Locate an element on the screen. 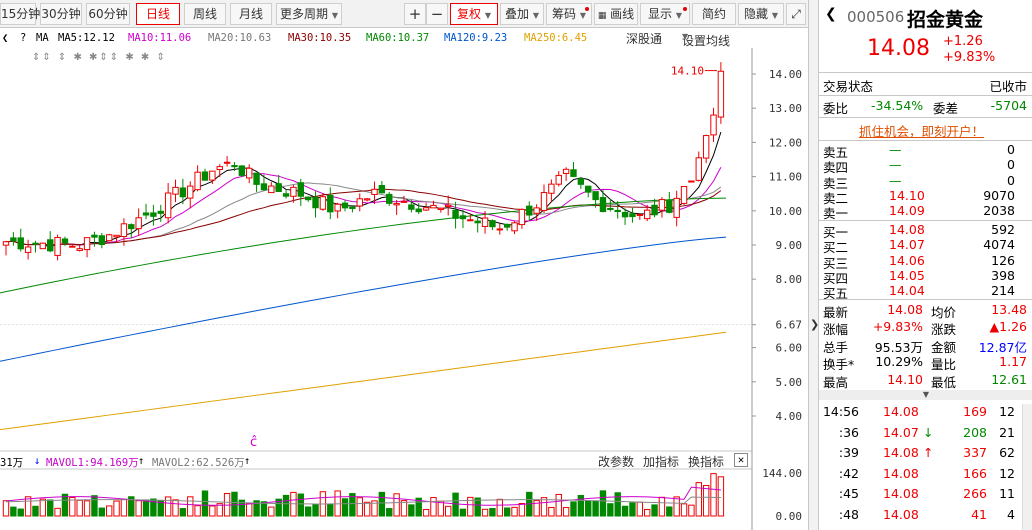 The width and height of the screenshot is (1032, 530). price-tick-label: 10.00 is located at coordinates (785, 211).